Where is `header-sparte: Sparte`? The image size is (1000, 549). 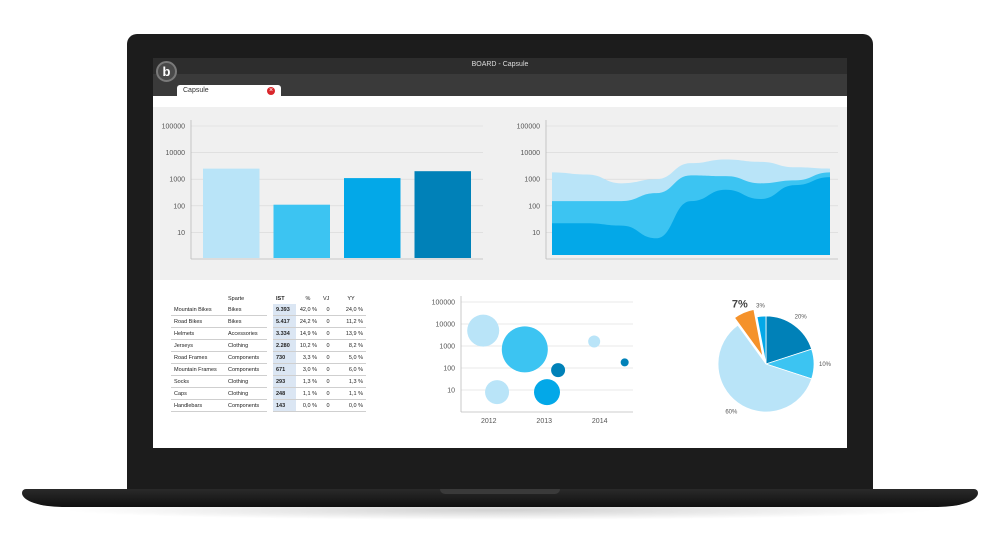 header-sparte: Sparte is located at coordinates (236, 299).